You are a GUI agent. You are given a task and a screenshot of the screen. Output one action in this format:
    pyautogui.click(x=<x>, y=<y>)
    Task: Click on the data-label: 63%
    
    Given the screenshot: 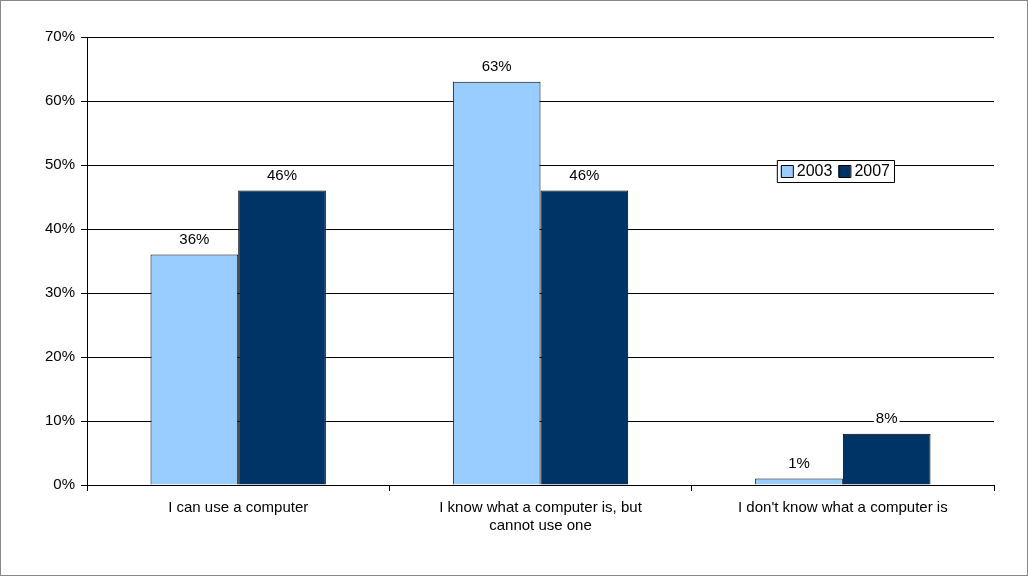 What is the action you would take?
    pyautogui.click(x=496, y=66)
    